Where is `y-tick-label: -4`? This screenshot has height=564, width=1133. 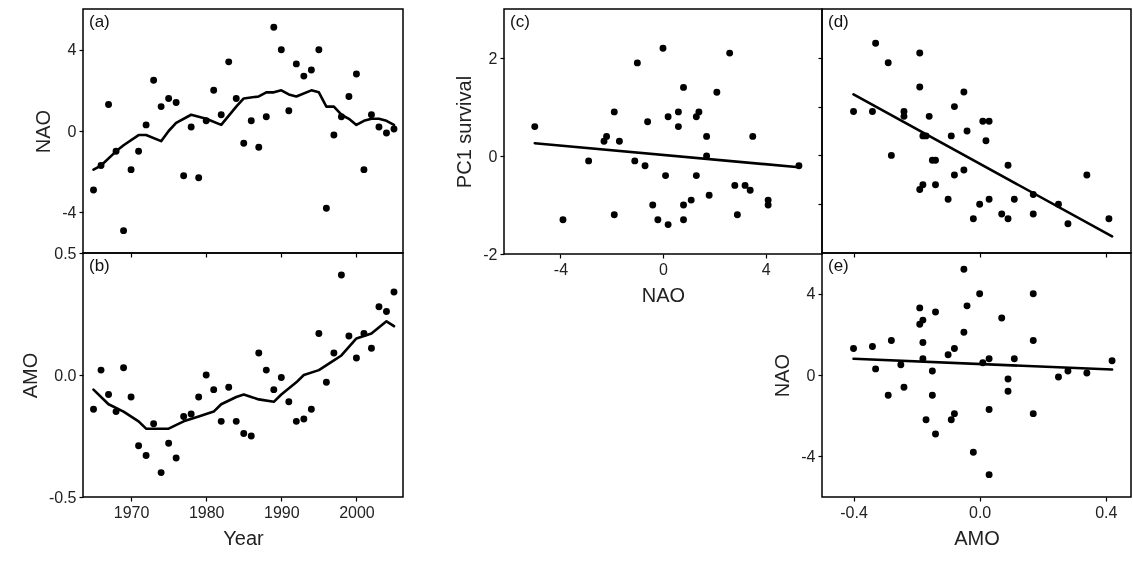 y-tick-label: -4 is located at coordinates (69, 212).